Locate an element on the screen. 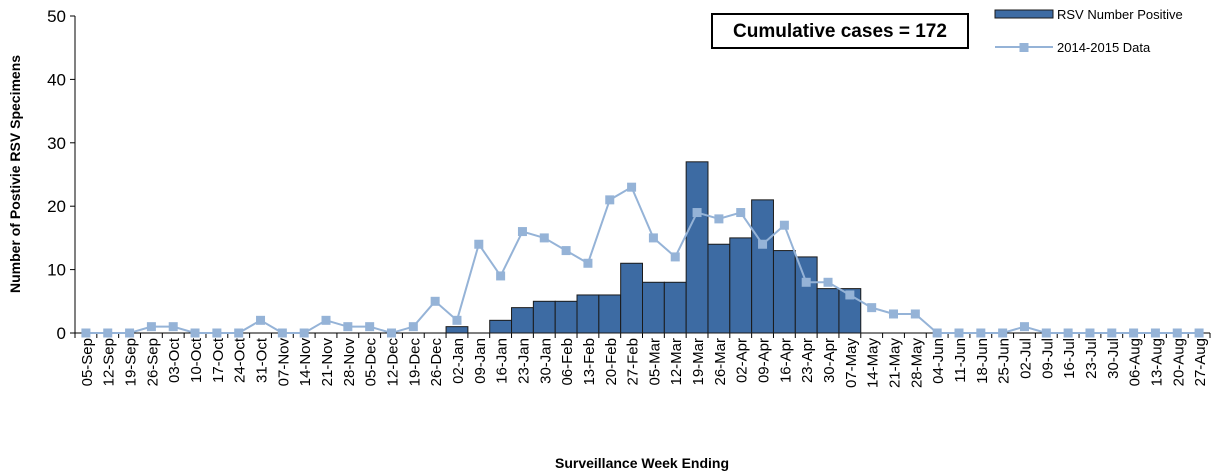 Image resolution: width=1215 pixels, height=473 pixels. x-tick-label: 19-Mar is located at coordinates (698, 362).